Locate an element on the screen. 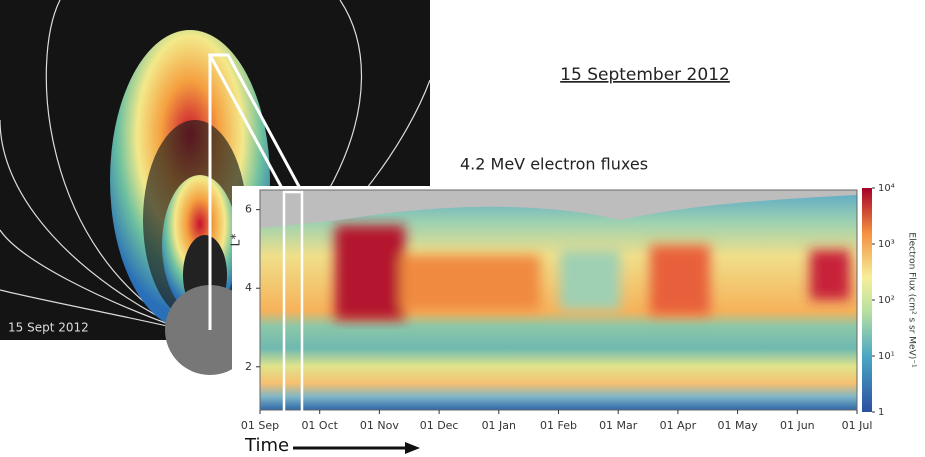 Image resolution: width=925 pixels, height=457 pixels. x-tick-label: 01 Jul is located at coordinates (857, 425).